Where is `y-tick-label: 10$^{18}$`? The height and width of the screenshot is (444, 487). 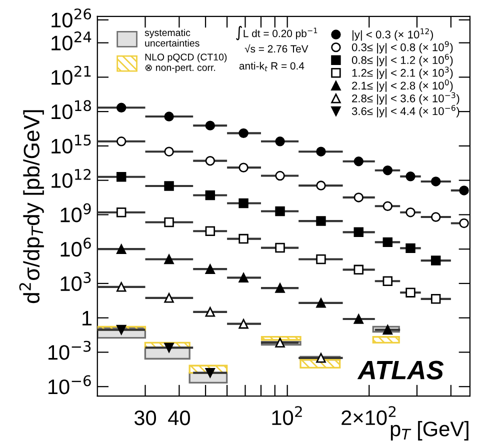
y-tick-label: 10$^{18}$ is located at coordinates (71, 110).